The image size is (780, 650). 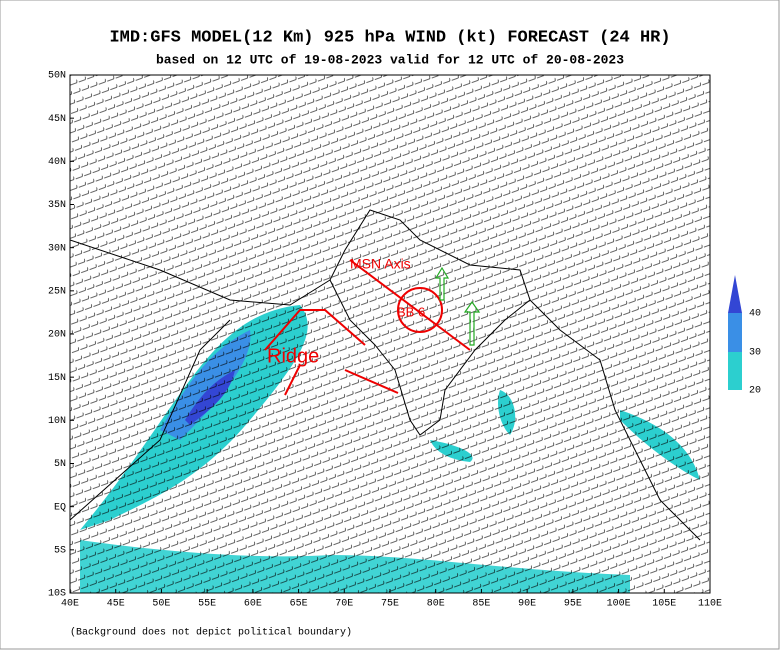 What do you see at coordinates (744, 336) in the screenshot?
I see `colorbar: 40 30 20` at bounding box center [744, 336].